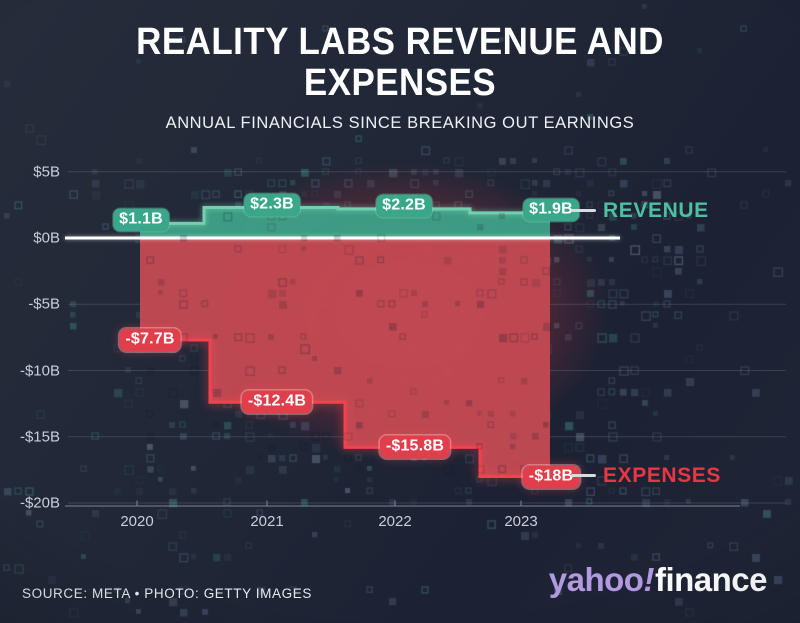  Describe the element at coordinates (44, 304) in the screenshot. I see `y-axis-tick-label: -$5B` at that location.